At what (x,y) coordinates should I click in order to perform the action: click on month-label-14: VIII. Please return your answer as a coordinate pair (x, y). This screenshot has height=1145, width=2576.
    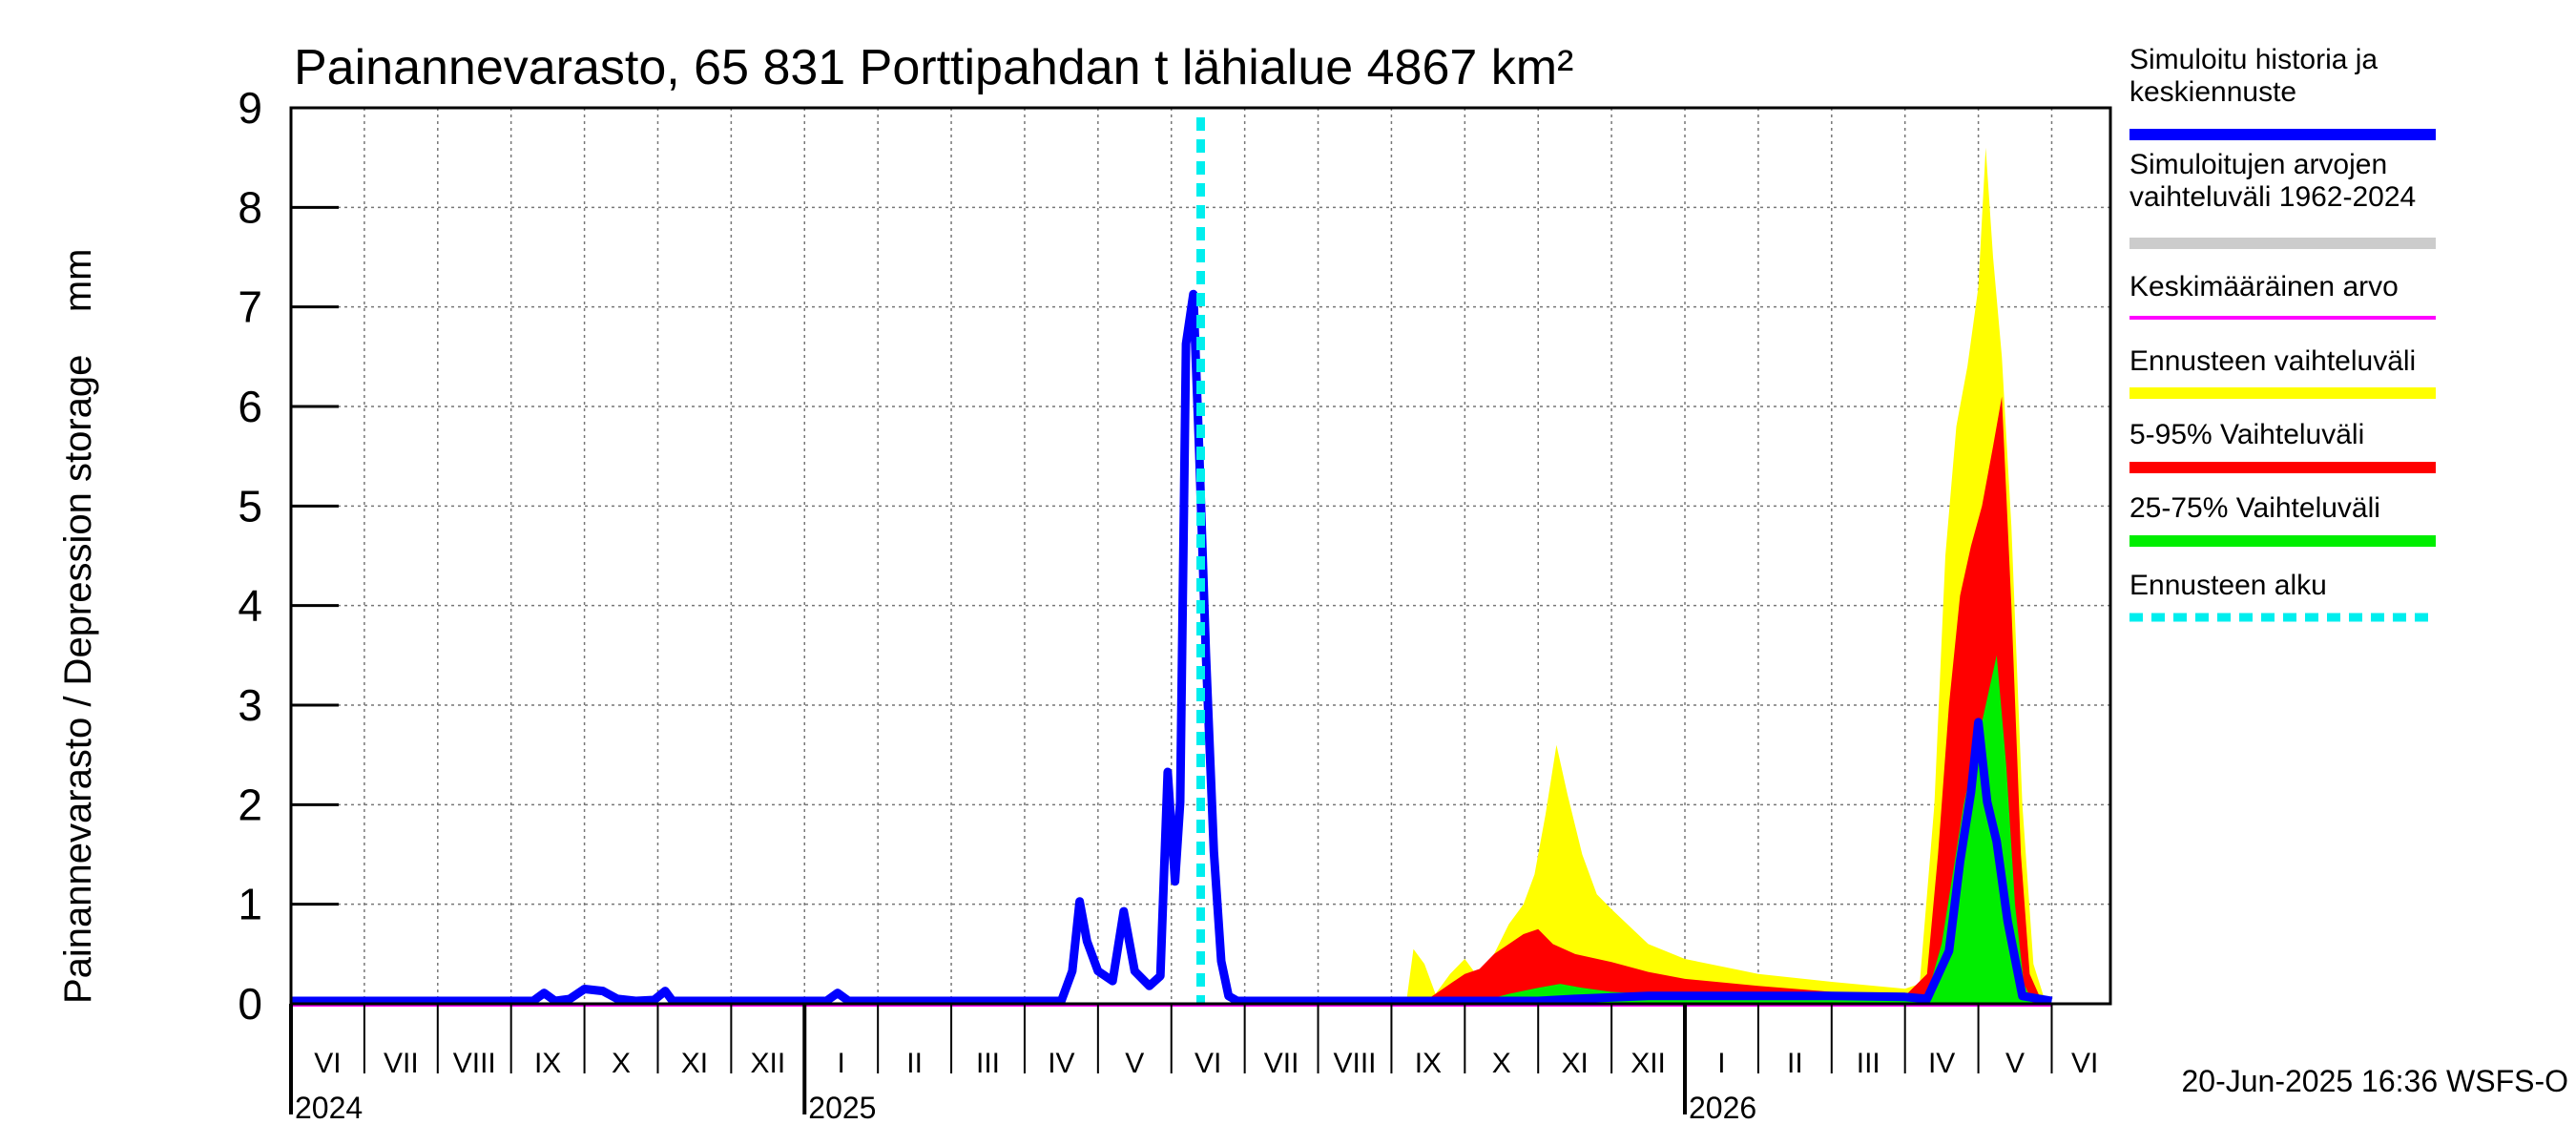
    Looking at the image, I should click on (1354, 1064).